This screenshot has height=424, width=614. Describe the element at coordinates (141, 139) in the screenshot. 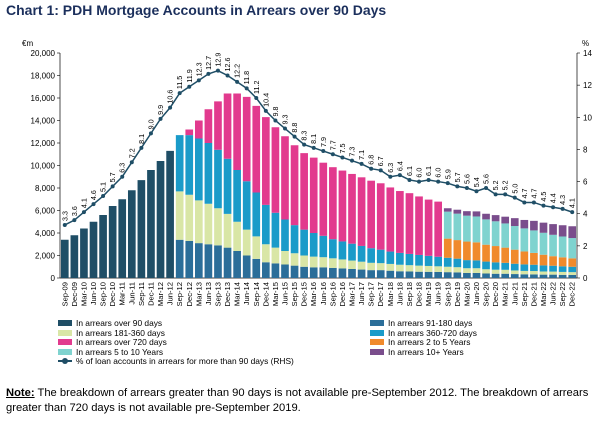

I see `pct-data-label: 8.1` at that location.